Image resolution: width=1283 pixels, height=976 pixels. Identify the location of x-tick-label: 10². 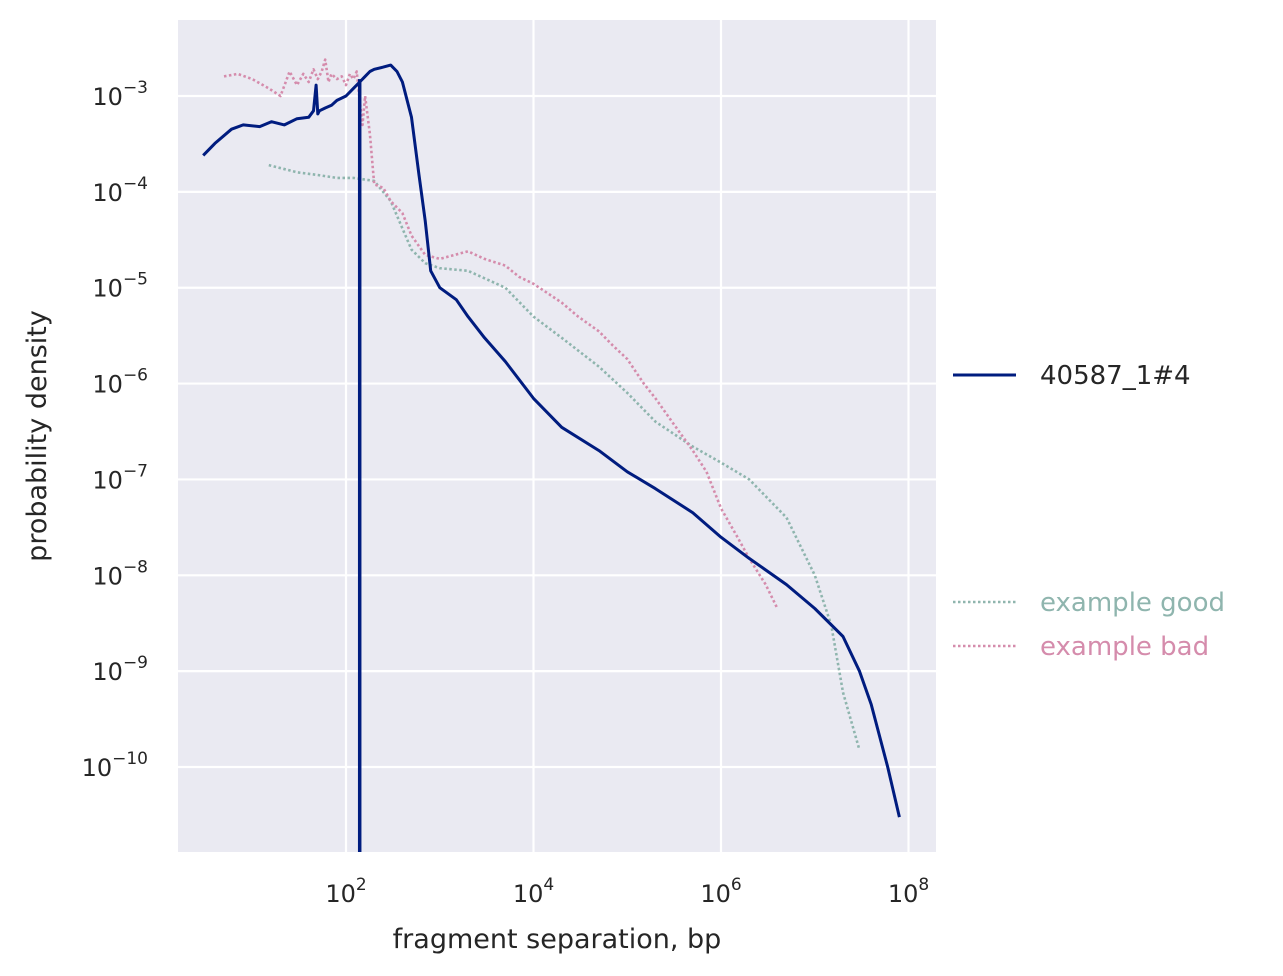
(345, 891).